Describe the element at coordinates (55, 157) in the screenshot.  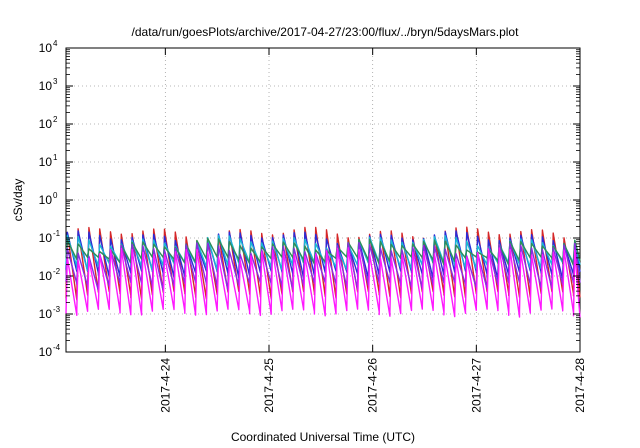
I see `y-tick-exponent: 1` at that location.